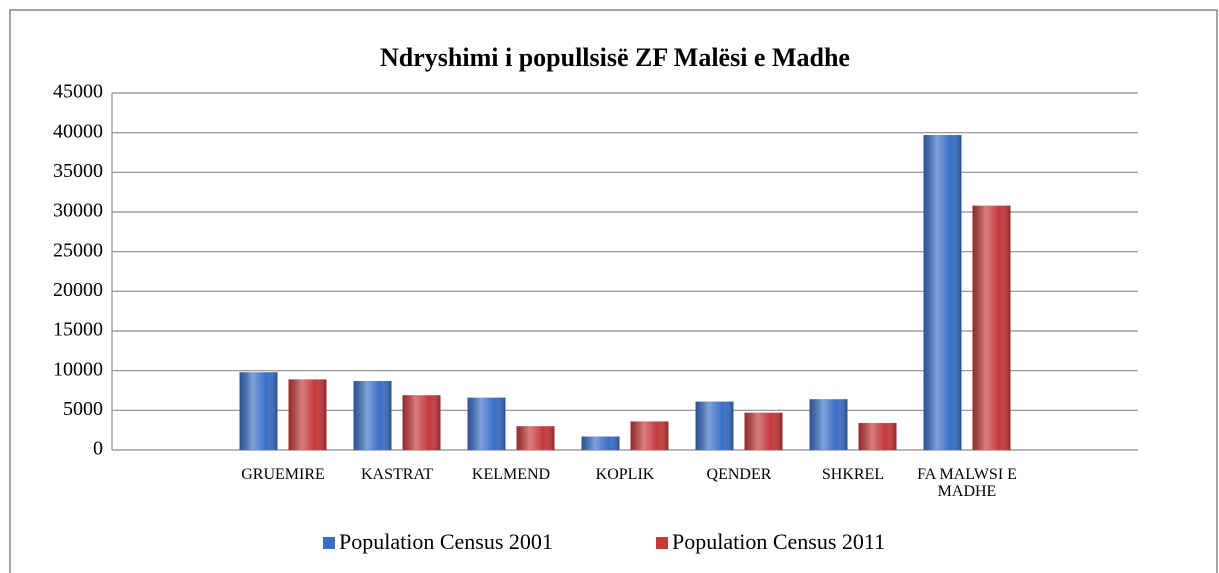  What do you see at coordinates (98, 449) in the screenshot?
I see `y-tick-label: 0` at bounding box center [98, 449].